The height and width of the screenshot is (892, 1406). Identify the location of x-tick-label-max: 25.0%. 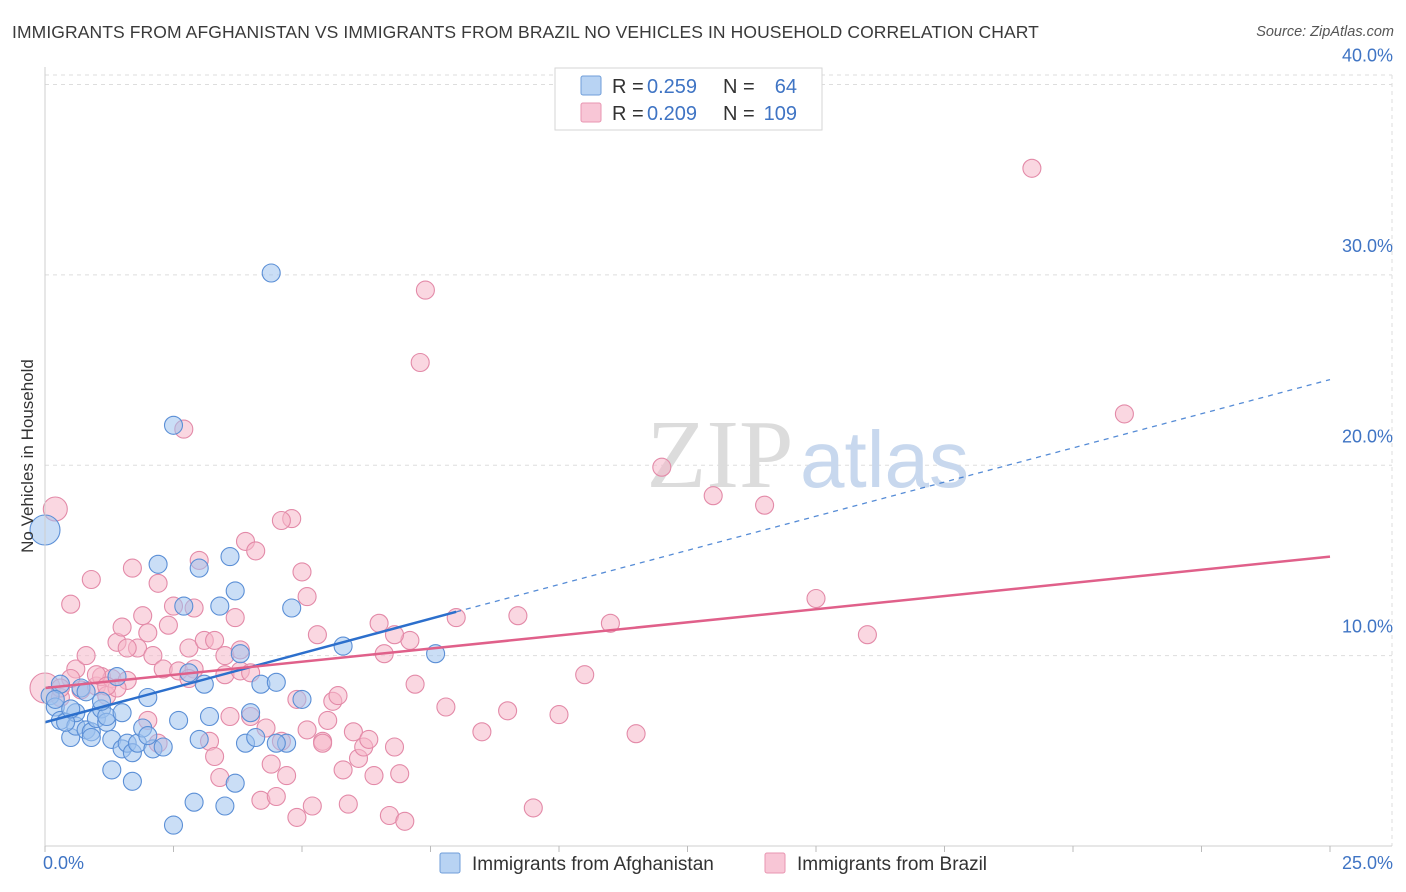
(1367, 863).